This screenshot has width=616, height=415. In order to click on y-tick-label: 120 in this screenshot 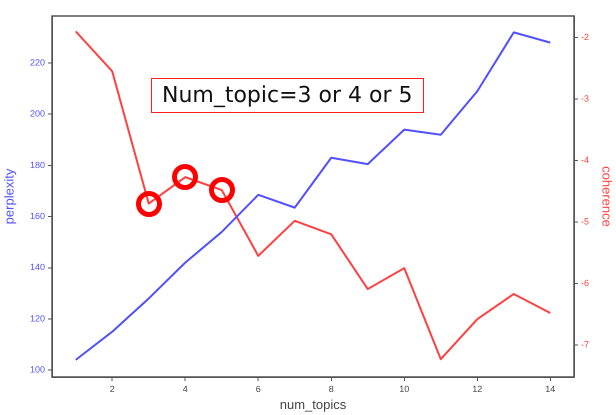, I will do `click(37, 318)`.